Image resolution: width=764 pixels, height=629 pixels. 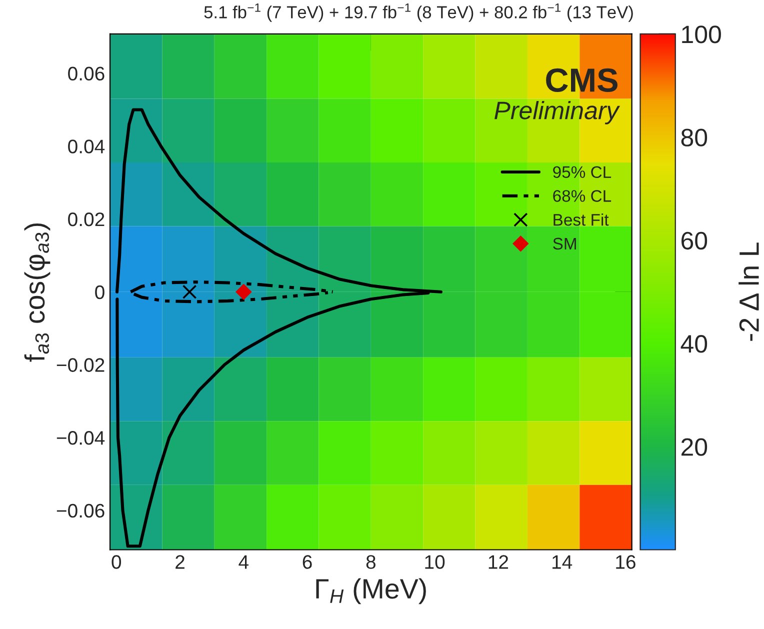 What do you see at coordinates (307, 562) in the screenshot?
I see `x-tick-label: 6` at bounding box center [307, 562].